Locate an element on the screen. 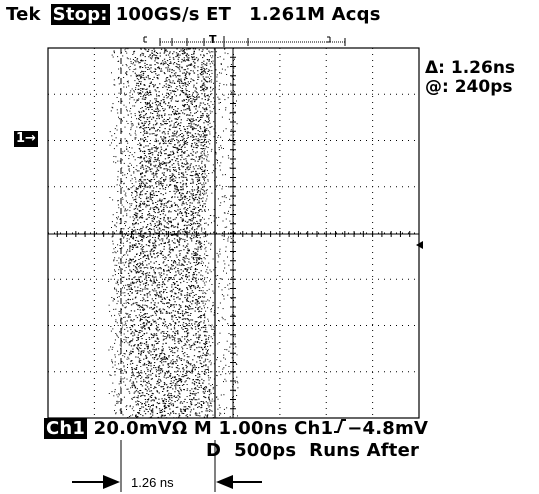 The height and width of the screenshot is (494, 539). channel-readout-line: Ch1 20.0mVΩ M 1.00ns Ch1 −4.8mV is located at coordinates (236, 428).